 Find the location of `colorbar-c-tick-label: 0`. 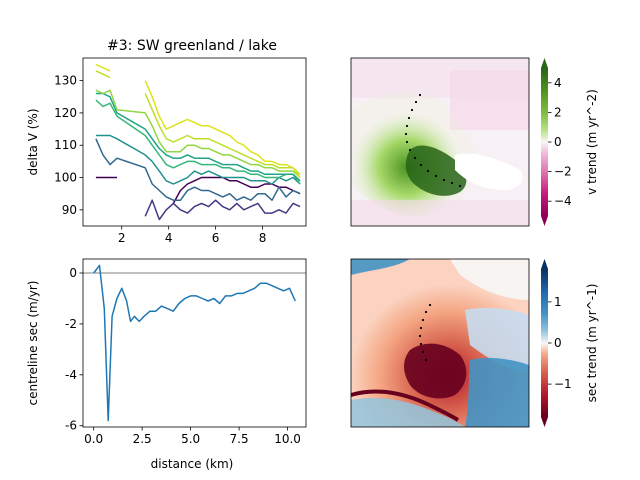

colorbar-c-tick-label: 0 is located at coordinates (558, 142).